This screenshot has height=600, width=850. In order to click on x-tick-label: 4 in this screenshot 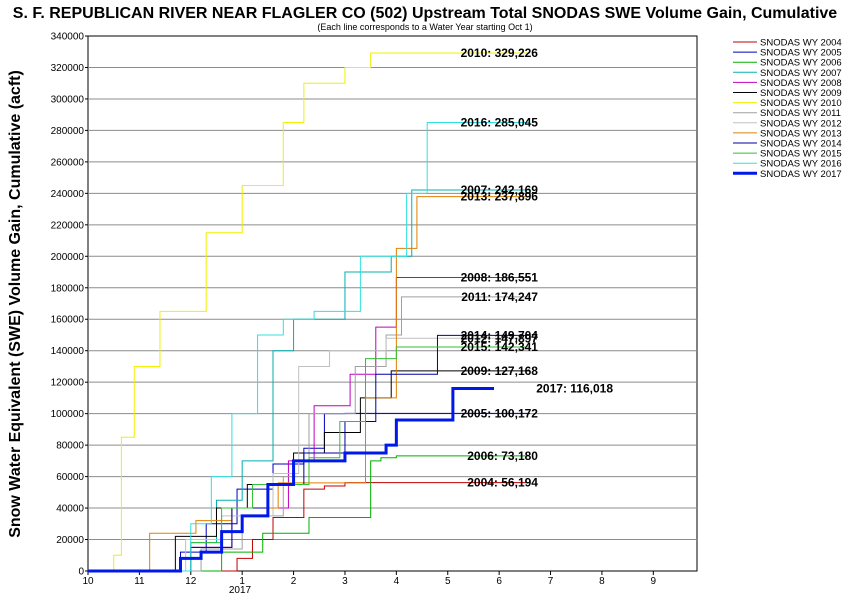, I will do `click(397, 581)`.